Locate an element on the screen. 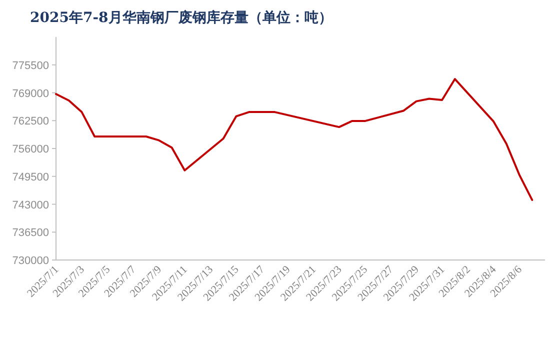 Image resolution: width=554 pixels, height=354 pixels. title: 2025年7-8月华南钢厂废钢库存量（单位：吨） is located at coordinates (181, 18).